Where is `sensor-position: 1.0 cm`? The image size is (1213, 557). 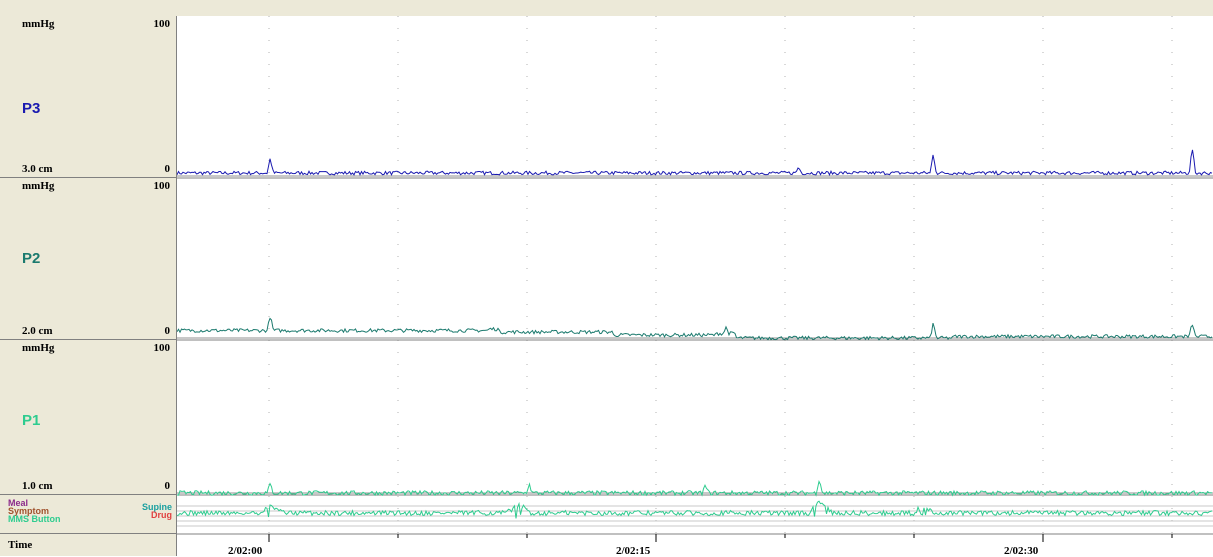
sensor-position: 1.0 cm is located at coordinates (37, 486).